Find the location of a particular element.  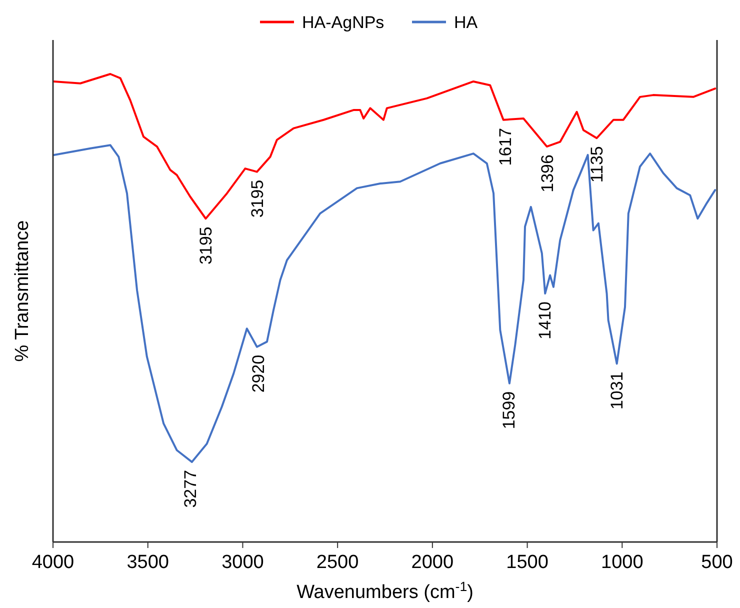

x-axis-title: Wavenumbers (cm$^{-1}$) is located at coordinates (385, 590).